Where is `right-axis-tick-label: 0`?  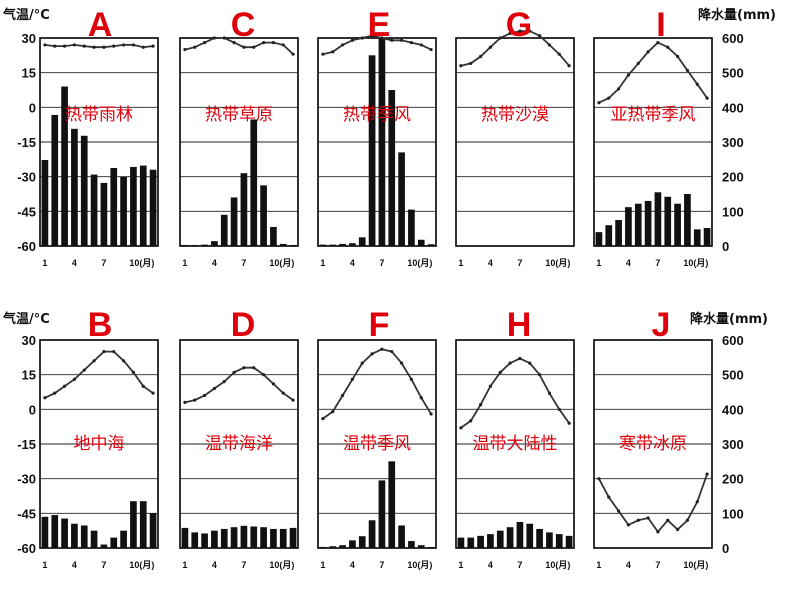 right-axis-tick-label: 0 is located at coordinates (725, 548).